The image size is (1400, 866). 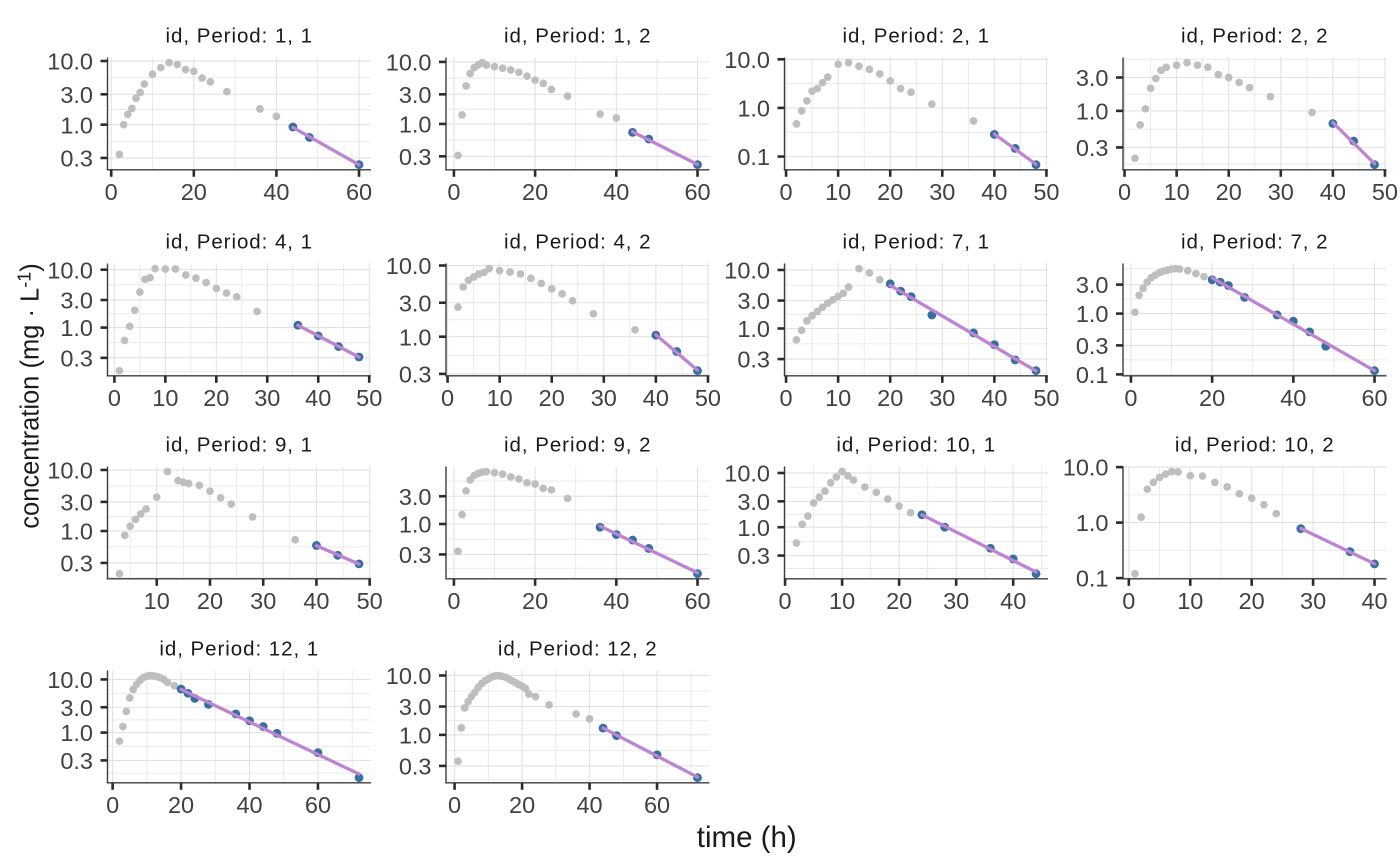 What do you see at coordinates (239, 242) in the screenshot?
I see `svg-text: id, Period: 4, 1` at bounding box center [239, 242].